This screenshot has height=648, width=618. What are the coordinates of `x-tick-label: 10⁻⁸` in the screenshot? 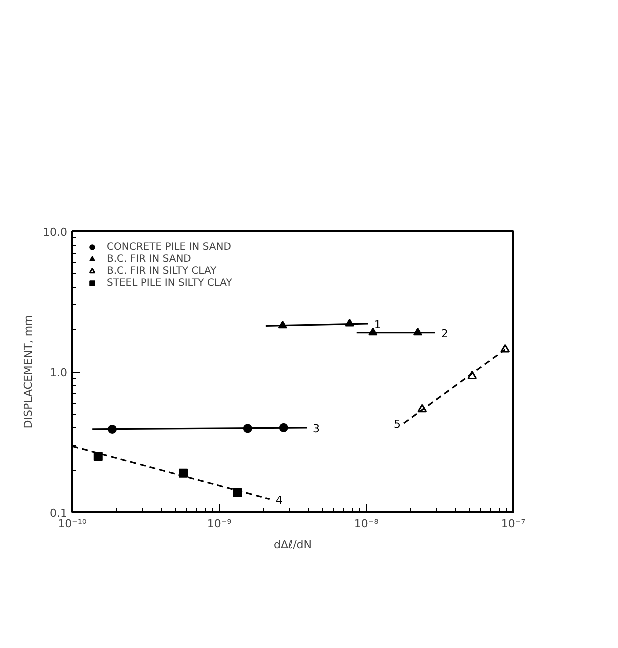 It's located at (367, 524).